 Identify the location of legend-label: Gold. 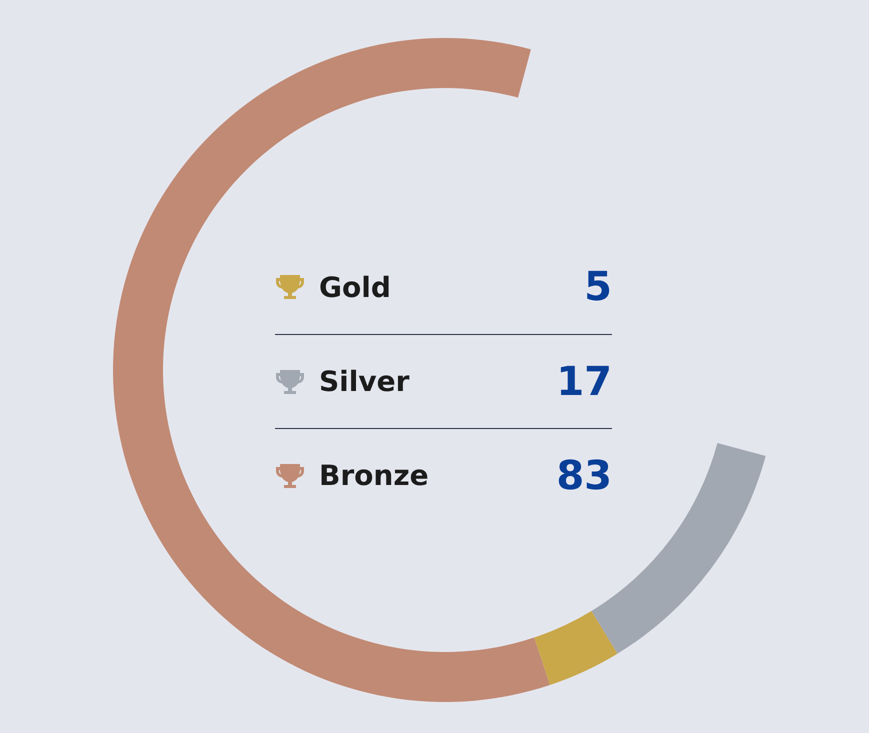
(355, 287).